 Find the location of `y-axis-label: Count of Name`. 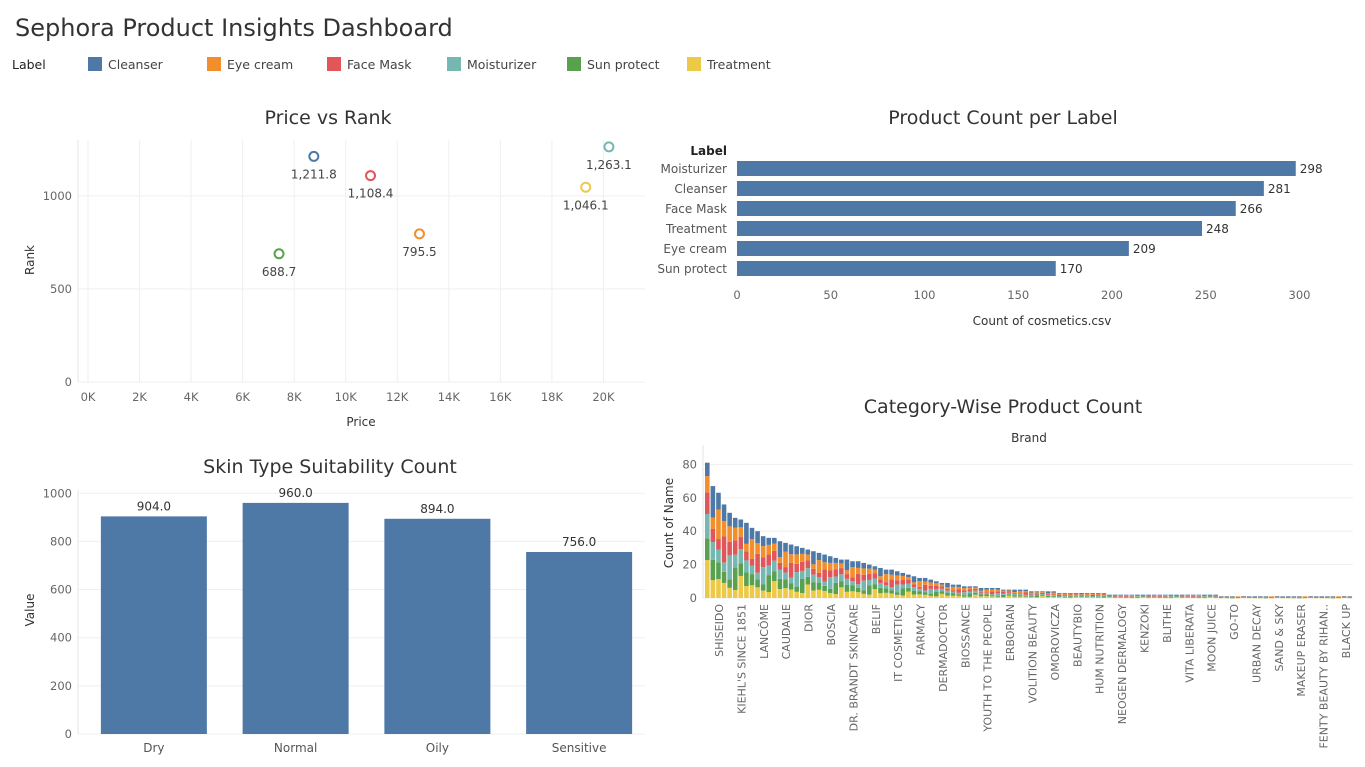

y-axis-label: Count of Name is located at coordinates (669, 523).